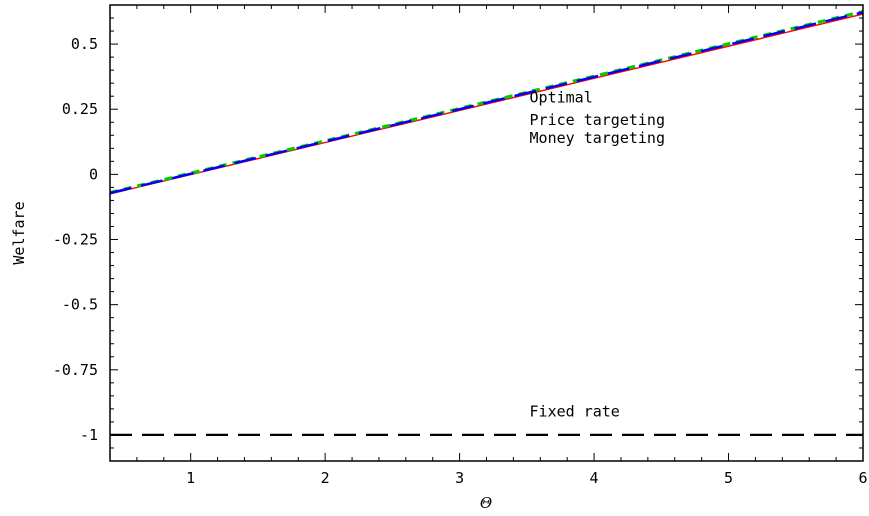  Describe the element at coordinates (597, 138) in the screenshot. I see `curve-label-money-targeting: Money targeting` at that location.